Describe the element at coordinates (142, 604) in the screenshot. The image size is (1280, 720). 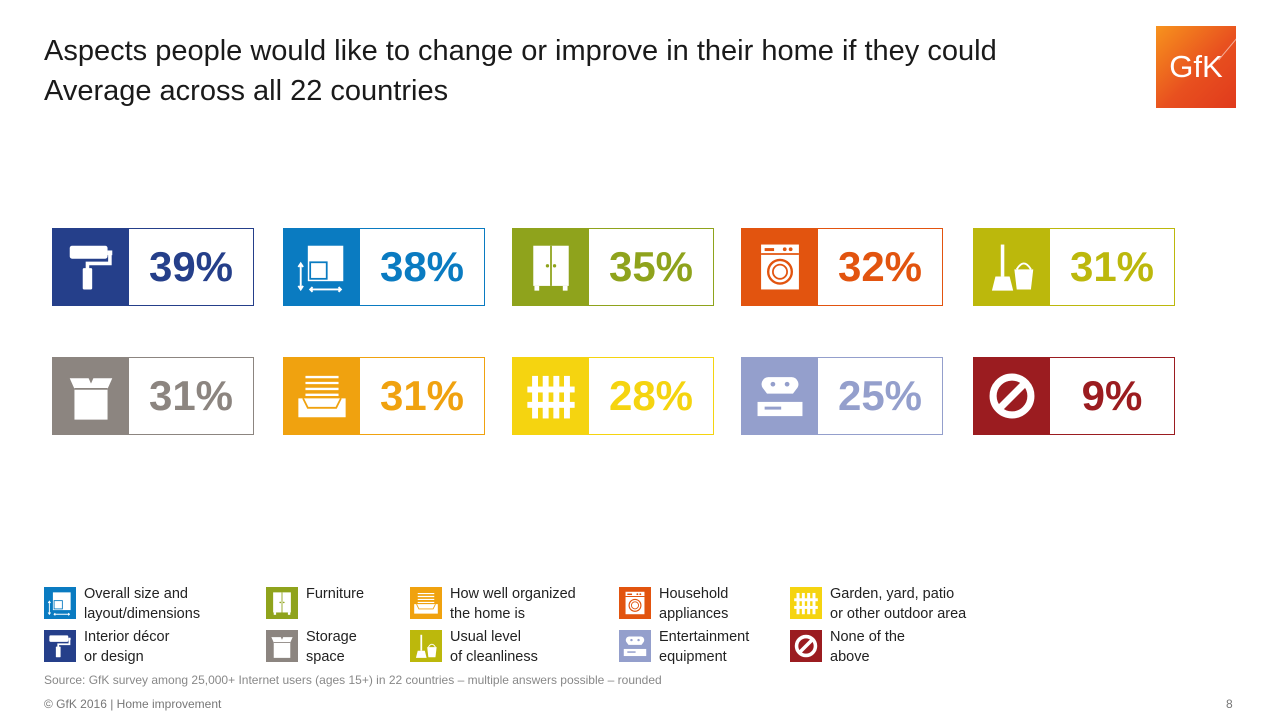
I see `legend-label: Overall size and layout/dimensions` at that location.